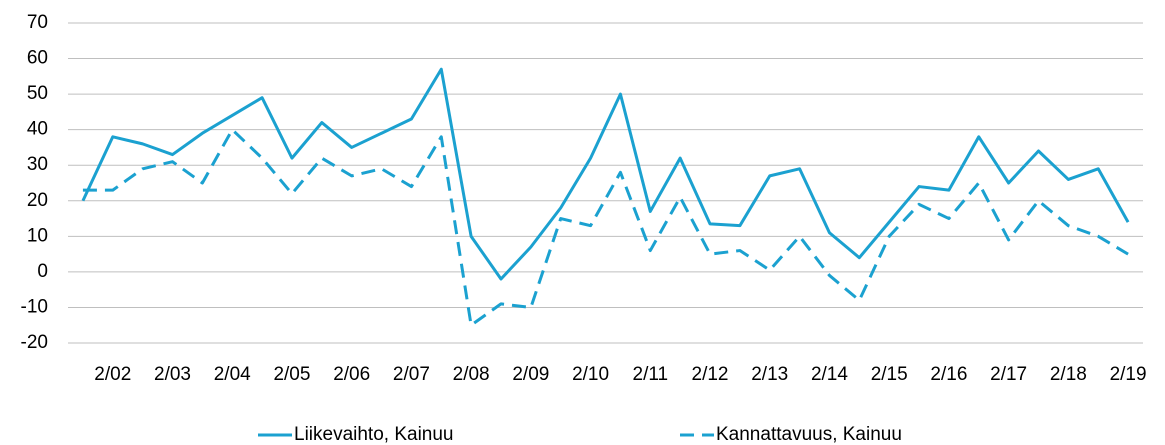  Describe the element at coordinates (37, 235) in the screenshot. I see `y-tick-label: 10` at that location.